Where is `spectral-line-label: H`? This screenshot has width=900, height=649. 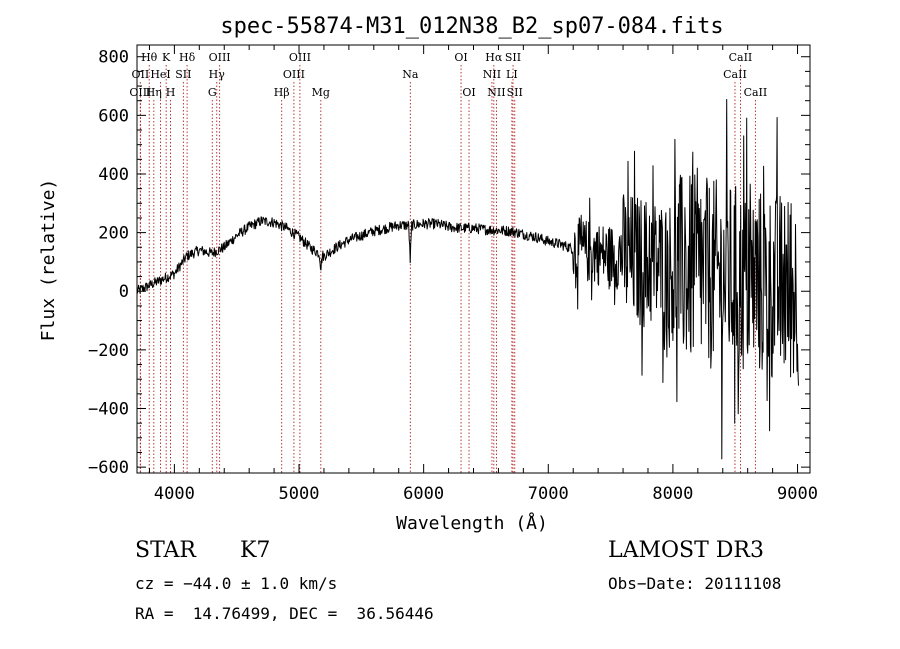 spectral-line-label: H is located at coordinates (171, 92).